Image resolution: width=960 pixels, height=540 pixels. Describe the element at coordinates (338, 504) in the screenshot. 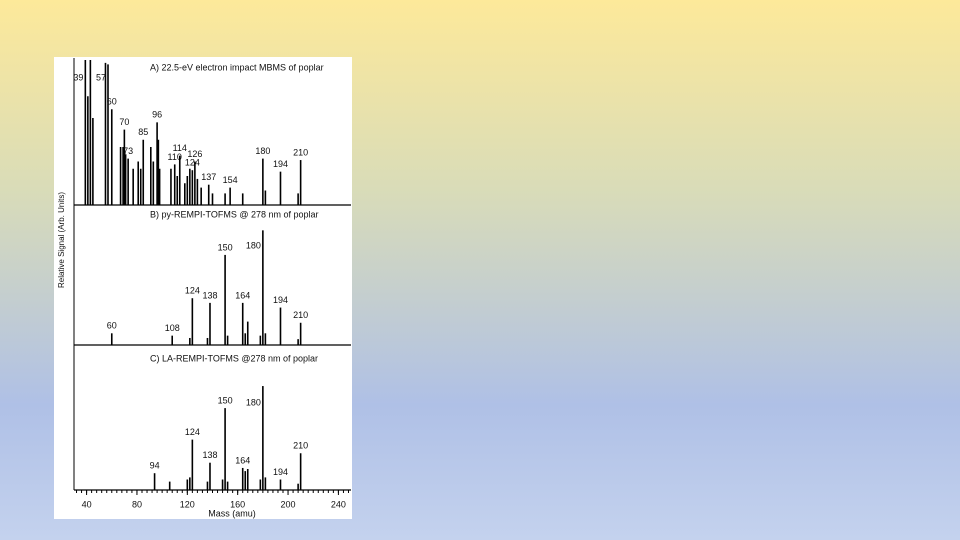

I see `x-tick-label: 240` at that location.